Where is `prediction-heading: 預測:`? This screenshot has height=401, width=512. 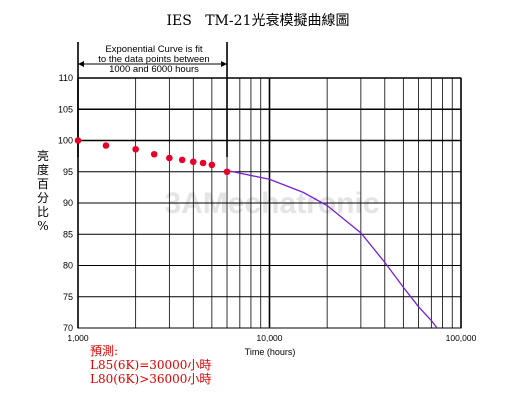 prediction-heading: 預測: is located at coordinates (104, 351).